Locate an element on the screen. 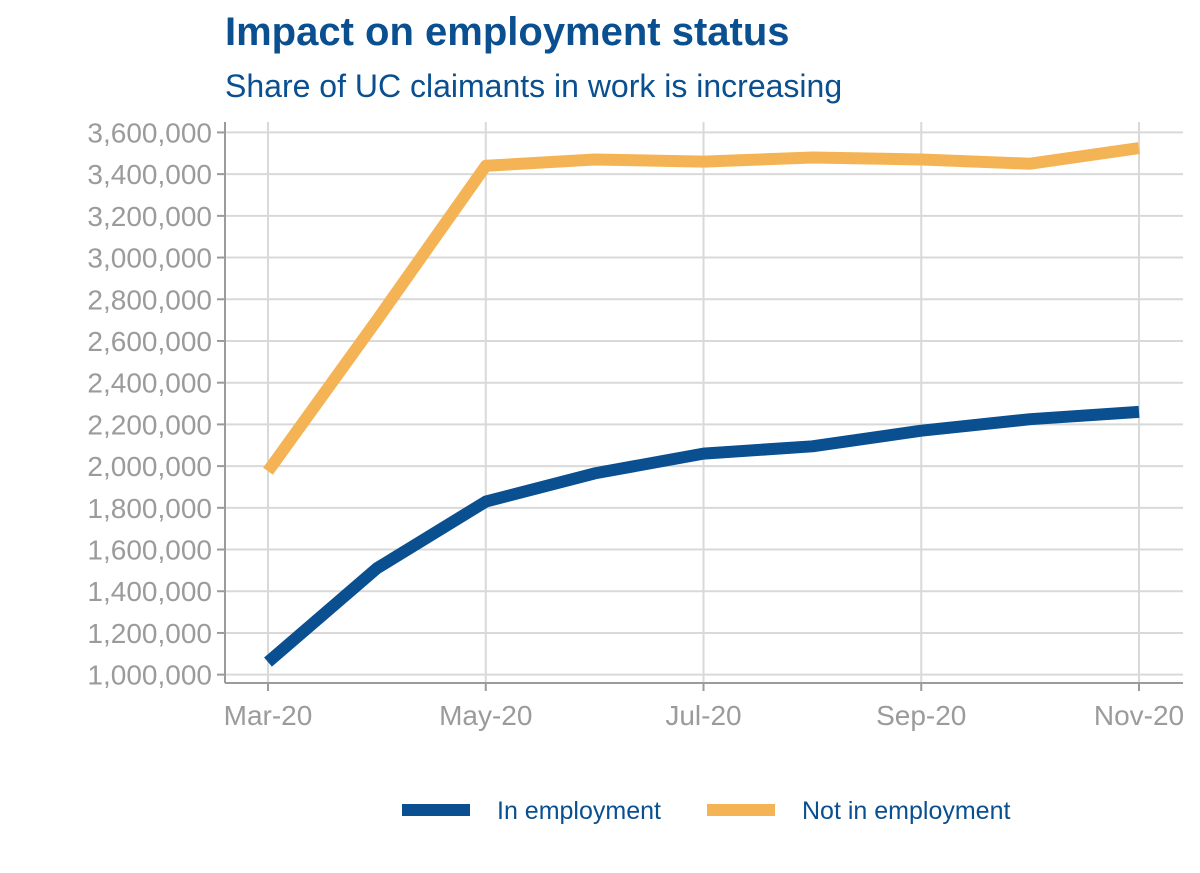 Image resolution: width=1200 pixels, height=873 pixels. x-tick-label: Jul-20 is located at coordinates (703, 715).